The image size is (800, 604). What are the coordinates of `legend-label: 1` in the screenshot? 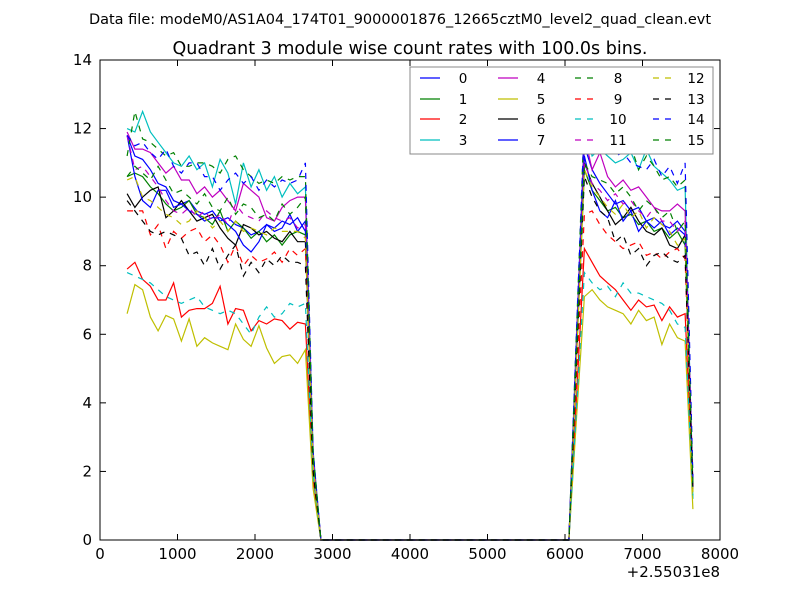 It's located at (463, 100).